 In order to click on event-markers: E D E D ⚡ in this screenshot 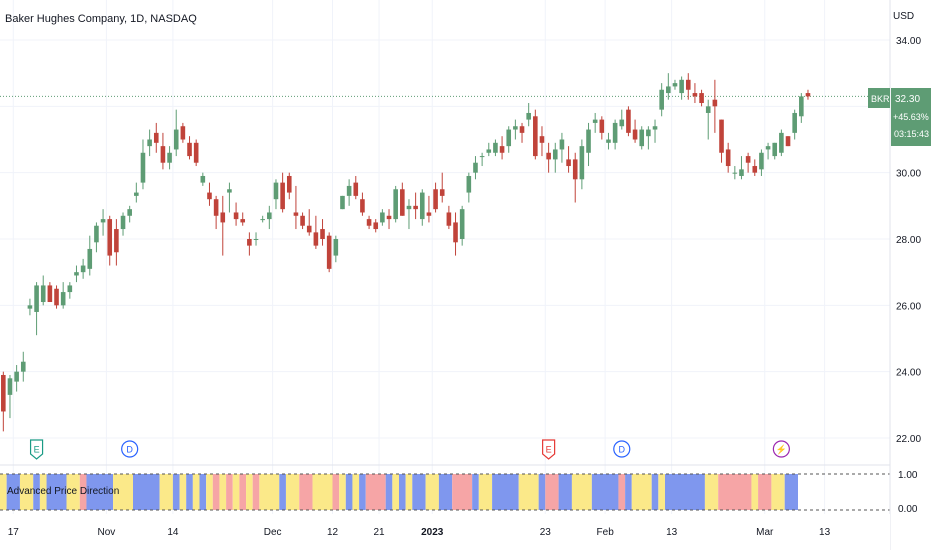, I will do `click(409, 449)`.